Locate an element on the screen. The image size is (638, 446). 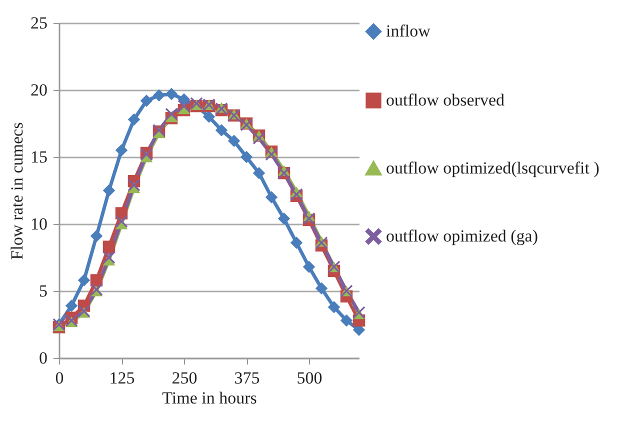
x-tick-label: 250 is located at coordinates (185, 378).